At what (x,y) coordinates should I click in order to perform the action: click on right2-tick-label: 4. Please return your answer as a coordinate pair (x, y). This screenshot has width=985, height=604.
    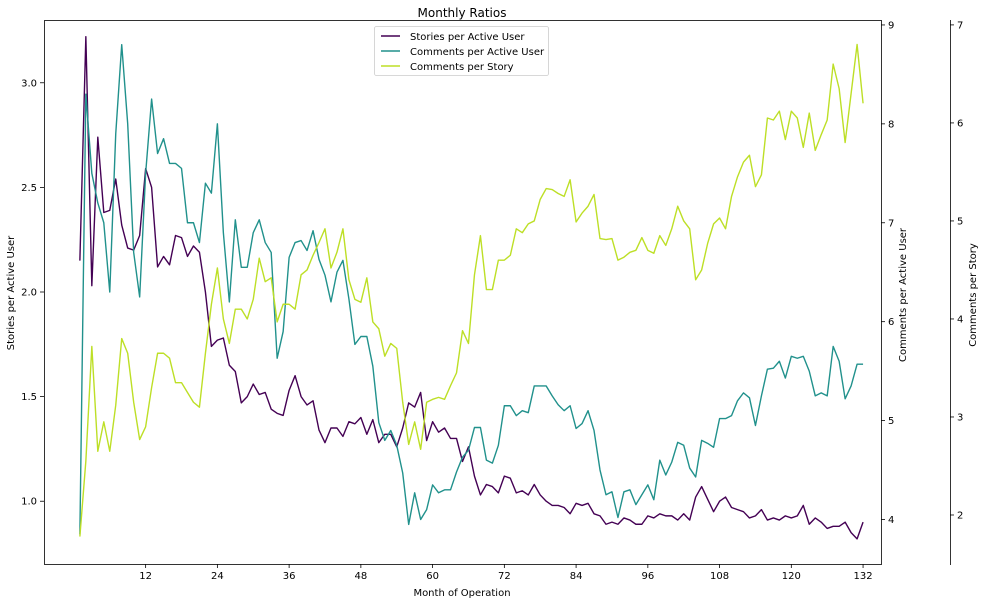
    Looking at the image, I should click on (960, 319).